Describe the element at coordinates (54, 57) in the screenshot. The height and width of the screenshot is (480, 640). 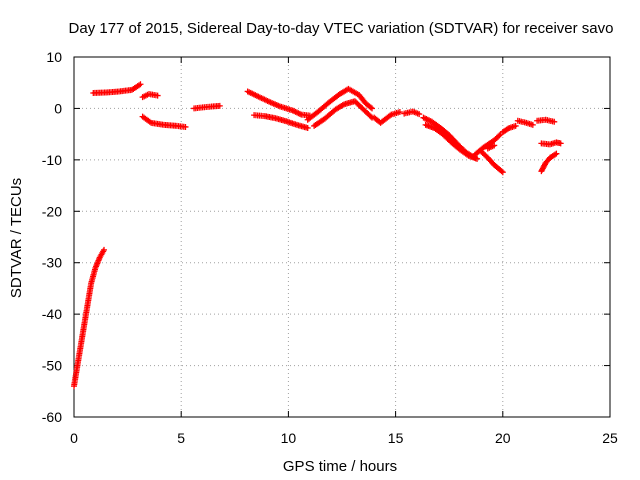
I see `y-tick-label: 10` at that location.